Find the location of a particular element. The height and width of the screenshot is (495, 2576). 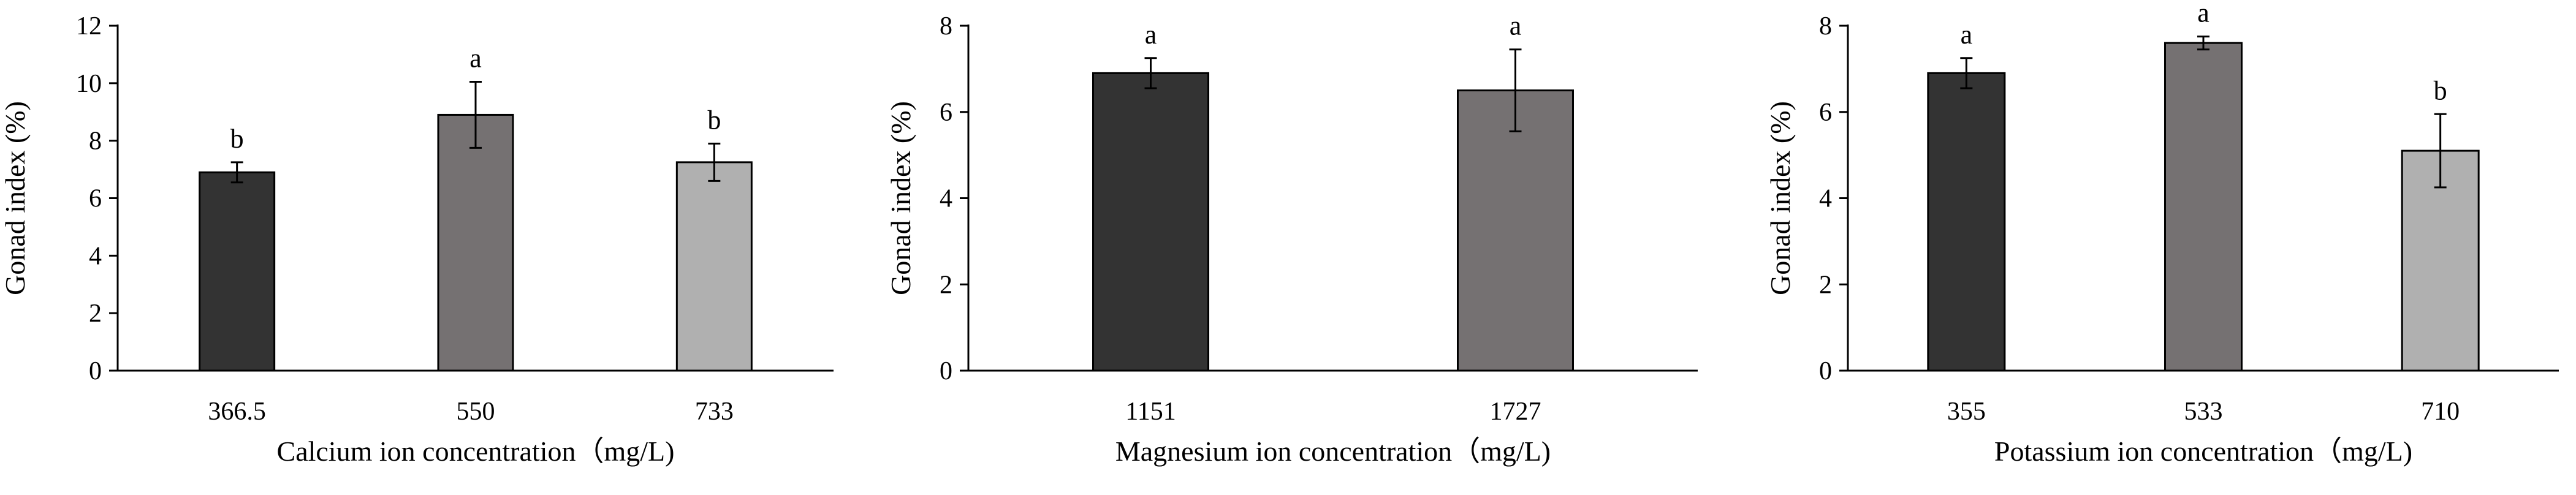

potassium-x-axis-title: Potassium ion concentration（mg/L) is located at coordinates (2203, 451).